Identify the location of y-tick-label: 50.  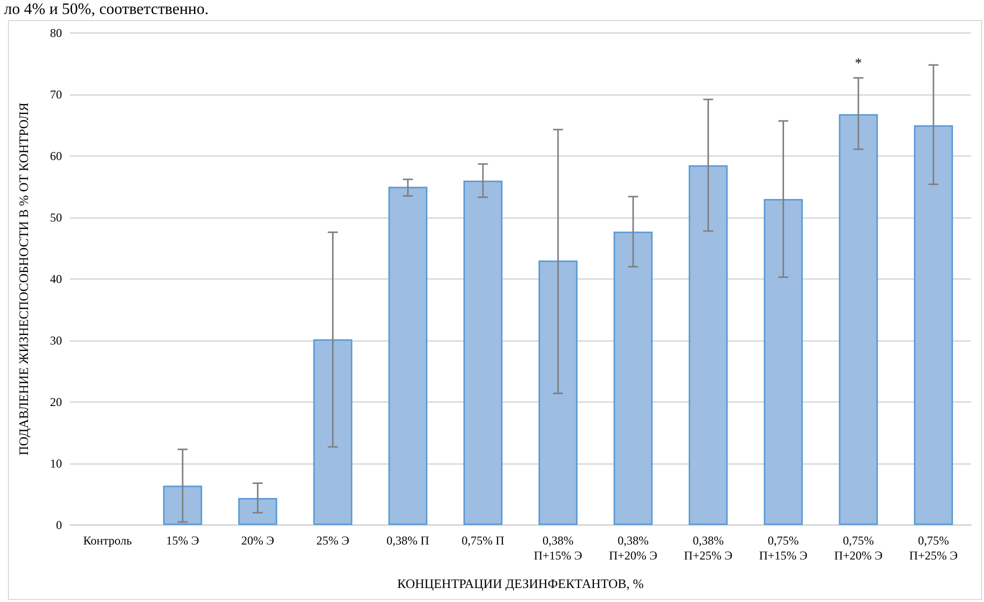
(56, 217).